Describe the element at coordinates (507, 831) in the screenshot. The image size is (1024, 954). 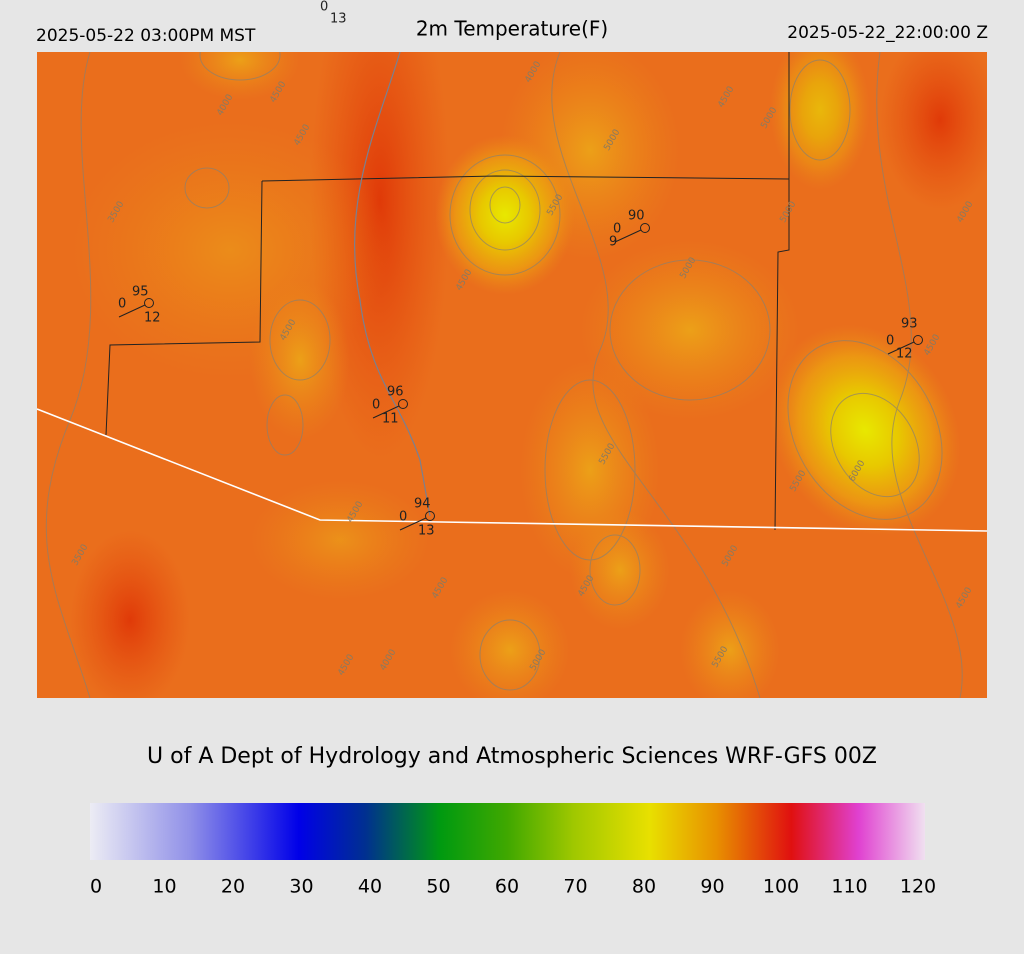
I see `colorbar` at that location.